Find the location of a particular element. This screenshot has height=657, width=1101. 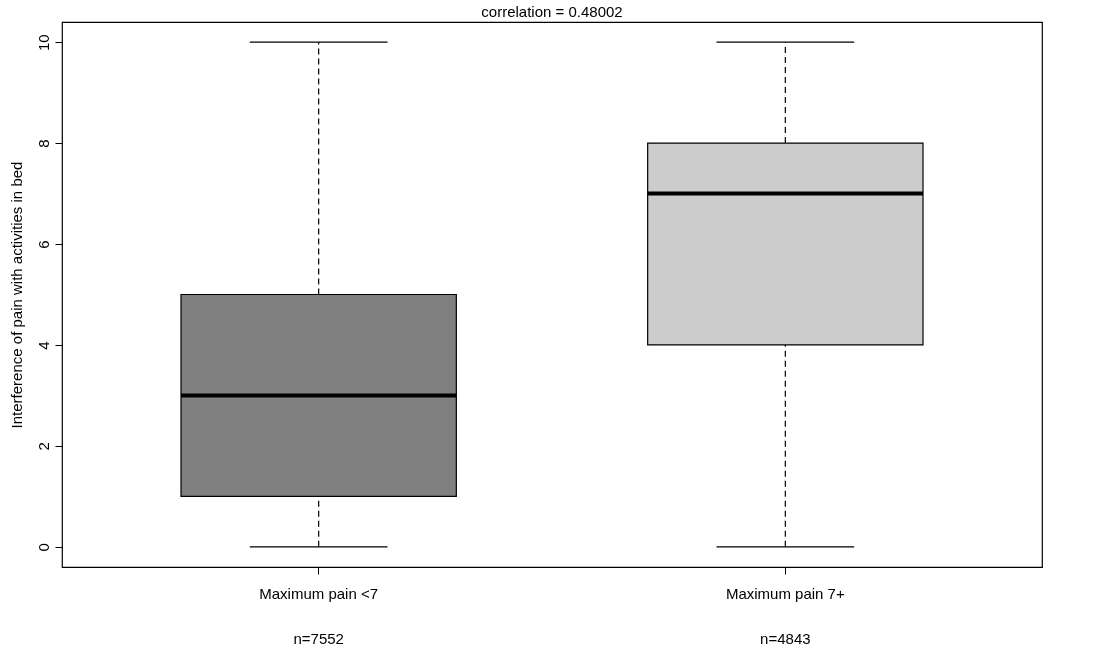

text: n=4843 is located at coordinates (785, 638).